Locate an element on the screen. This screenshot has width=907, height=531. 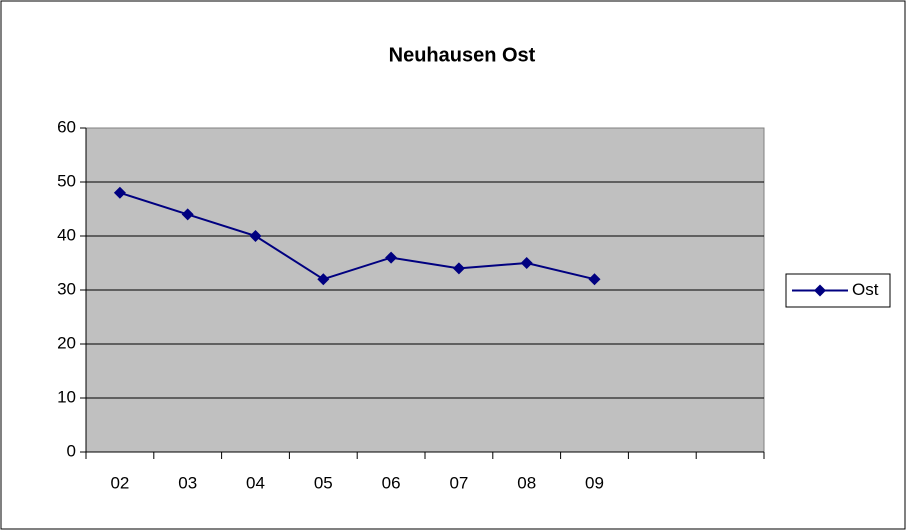
x-tick-label: 06 is located at coordinates (391, 482).